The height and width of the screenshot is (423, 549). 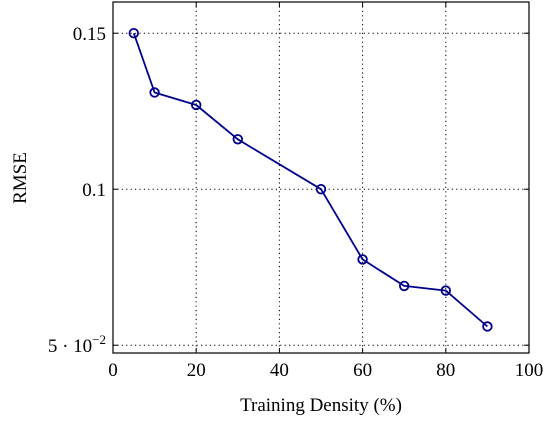 I want to click on y-tick-label: 5 · 10⁻², so click(x=77, y=344).